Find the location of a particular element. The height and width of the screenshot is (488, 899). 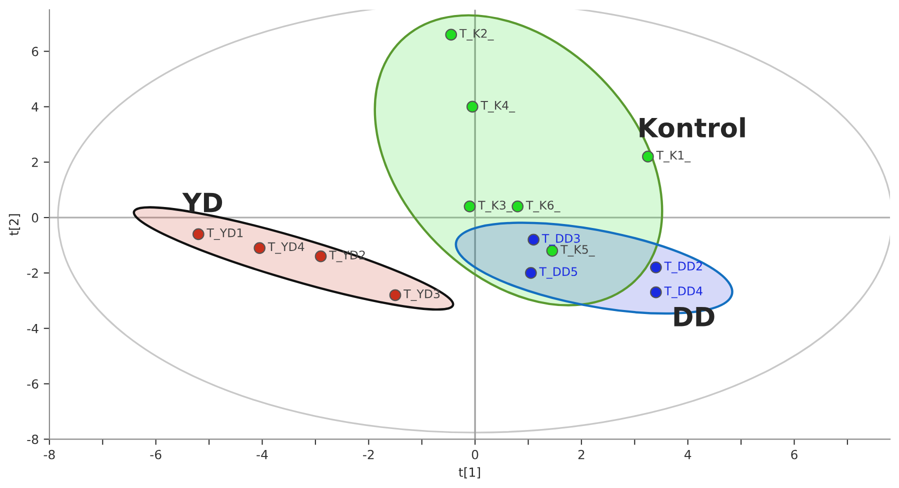

data-label: T_K5_ is located at coordinates (577, 251).